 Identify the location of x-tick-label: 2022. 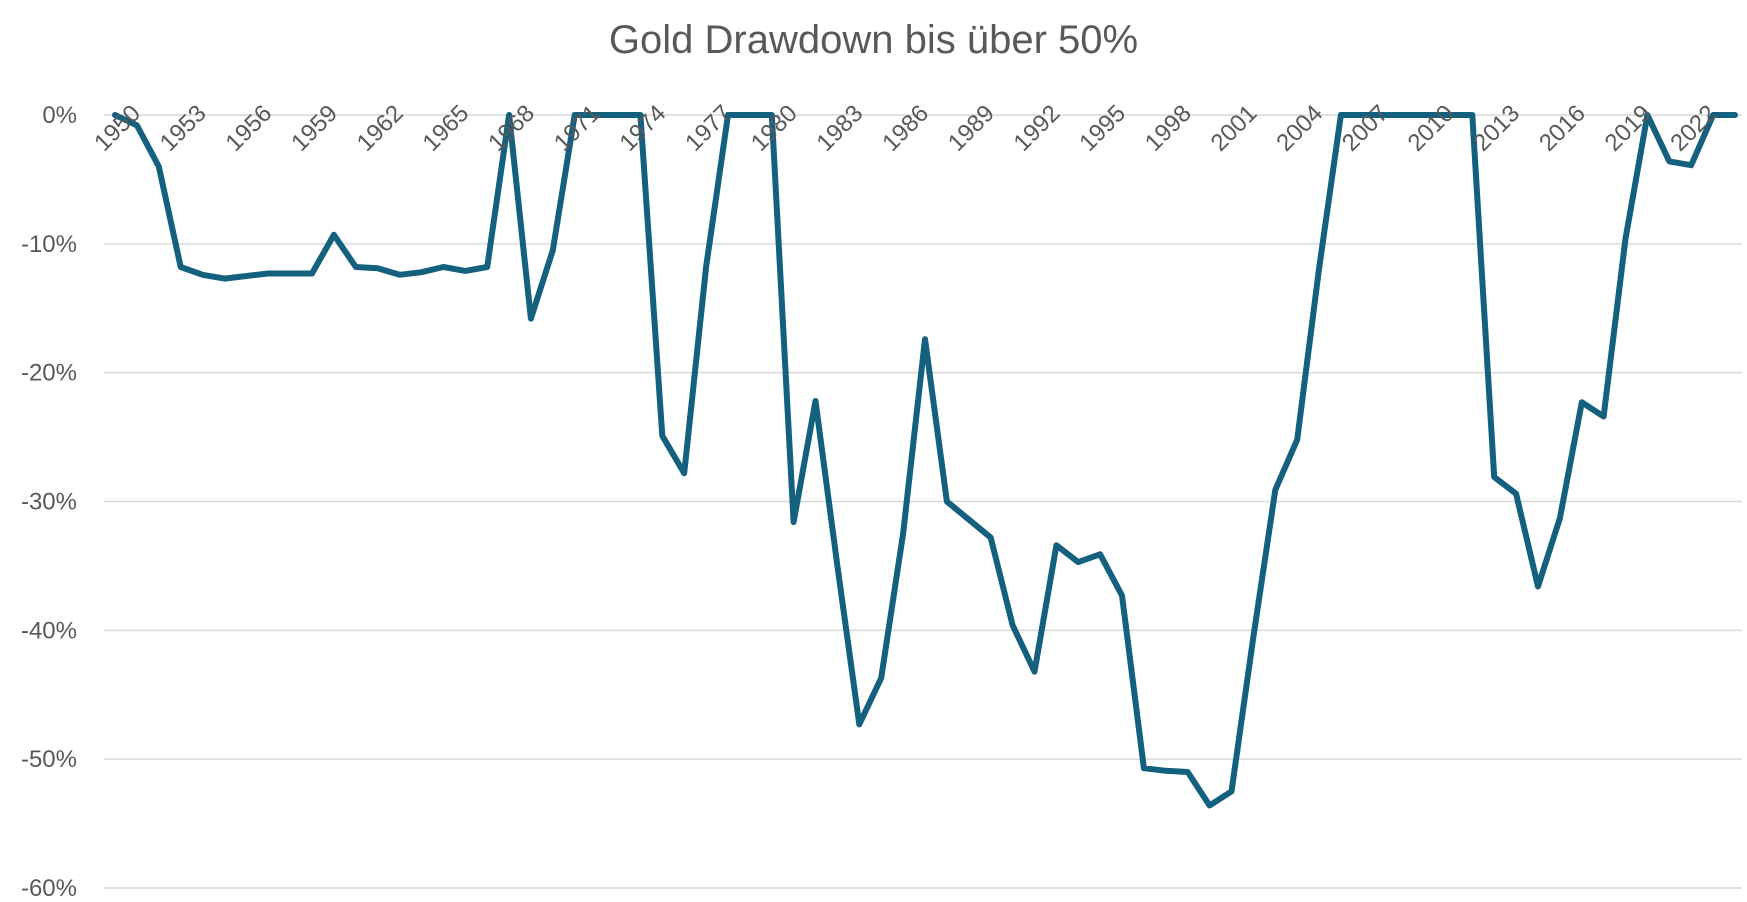
(1693, 128).